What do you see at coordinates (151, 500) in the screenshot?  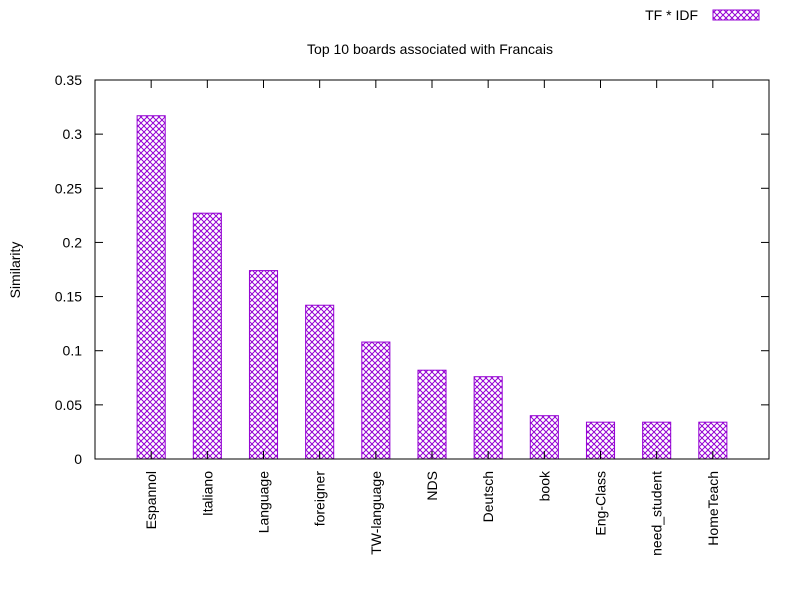 I see `x-tick-label: Espannol` at bounding box center [151, 500].